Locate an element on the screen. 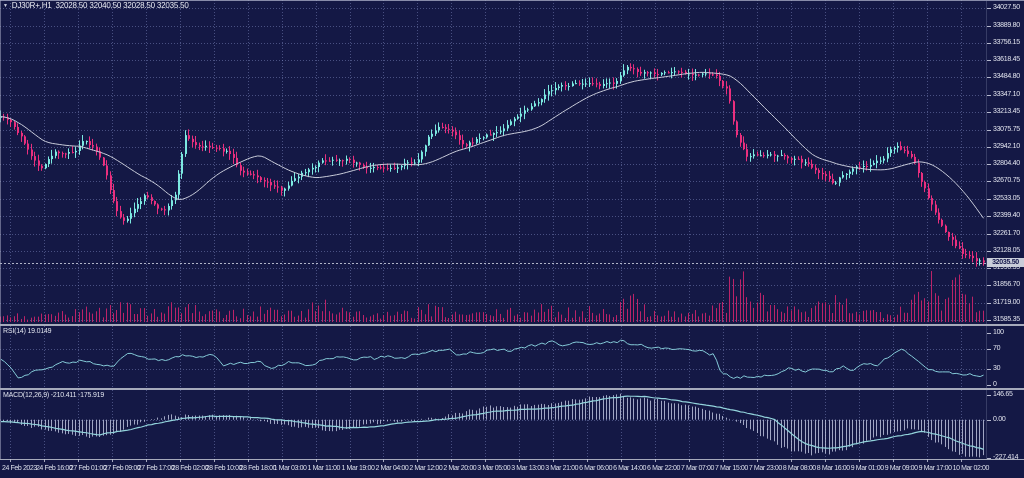  time-tick-label: 6 Mar 22:00 is located at coordinates (664, 468).